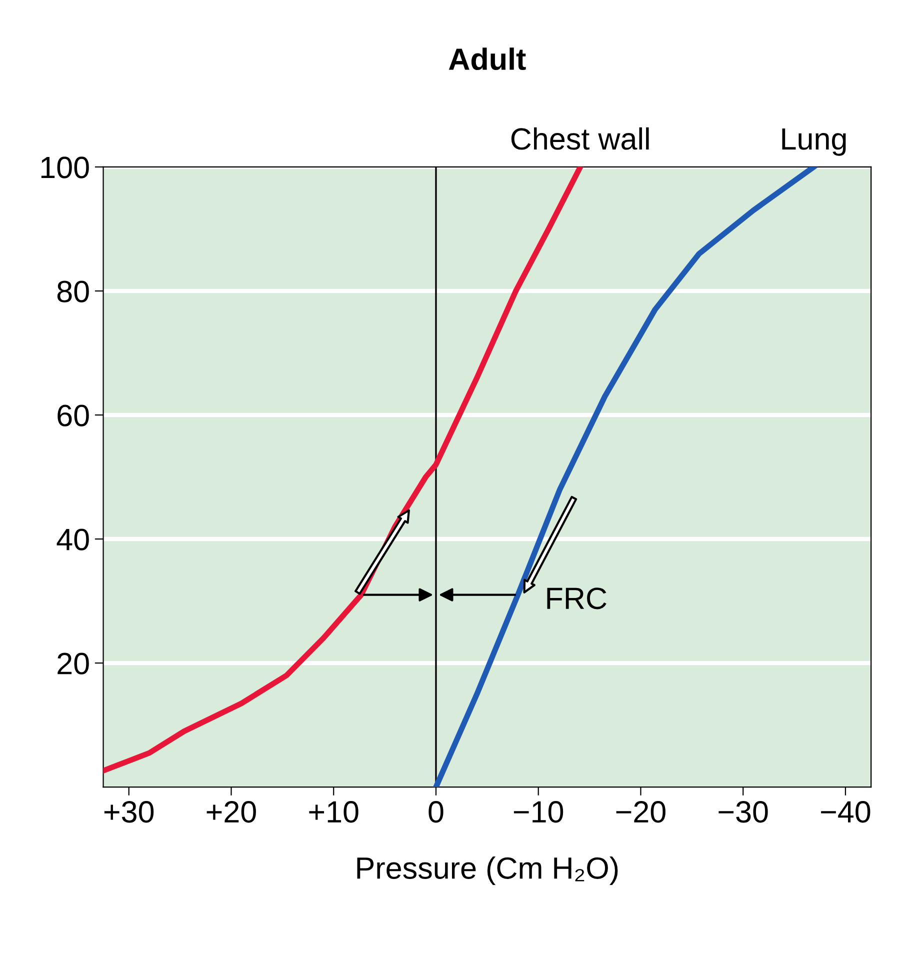 Image resolution: width=898 pixels, height=954 pixels. I want to click on y-tick-label: 100, so click(65, 167).